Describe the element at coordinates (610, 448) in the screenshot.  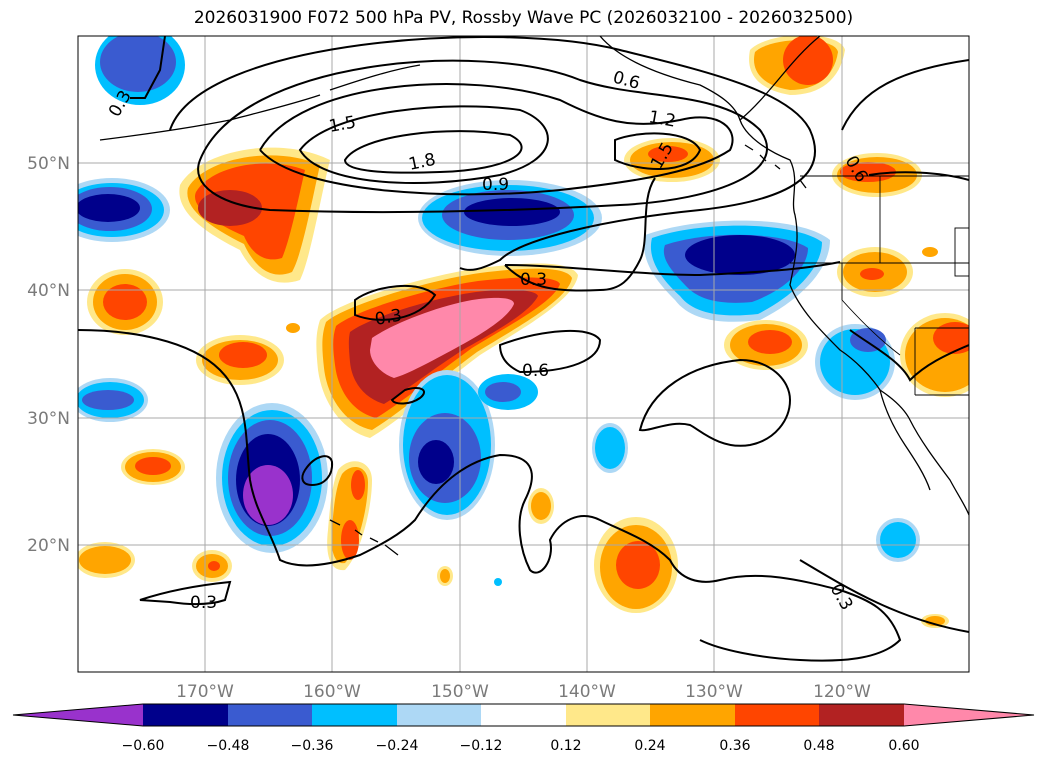
I see `neg-anomaly-139w-28n` at that location.